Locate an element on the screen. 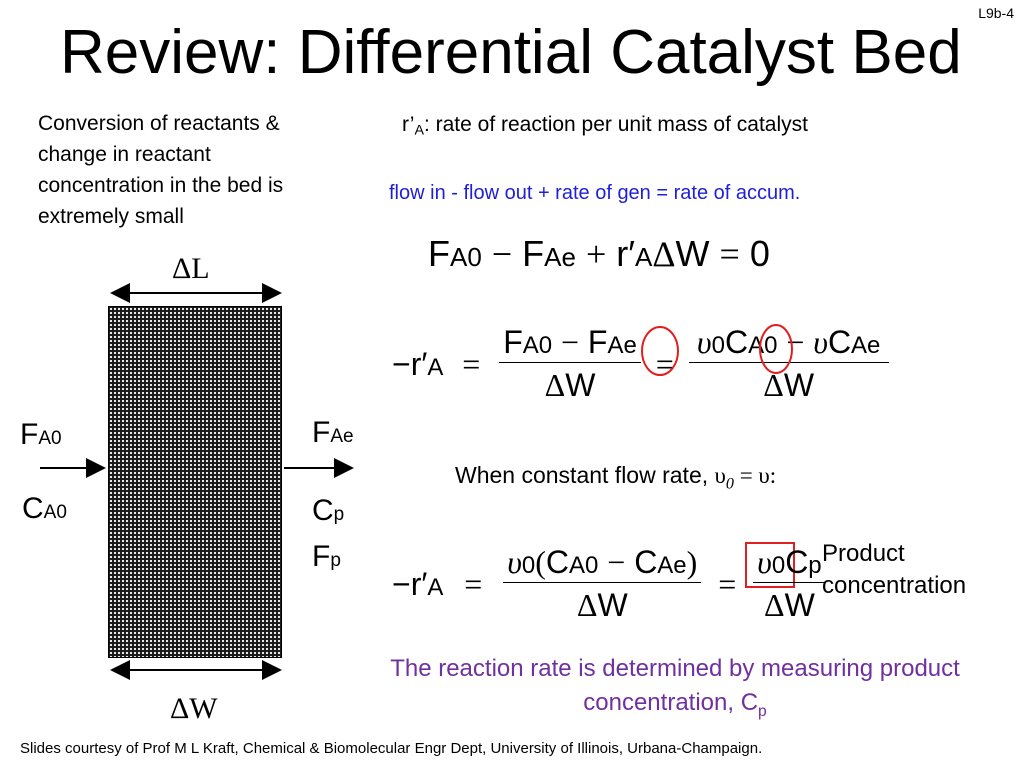  catalyst-bed is located at coordinates (195, 482).